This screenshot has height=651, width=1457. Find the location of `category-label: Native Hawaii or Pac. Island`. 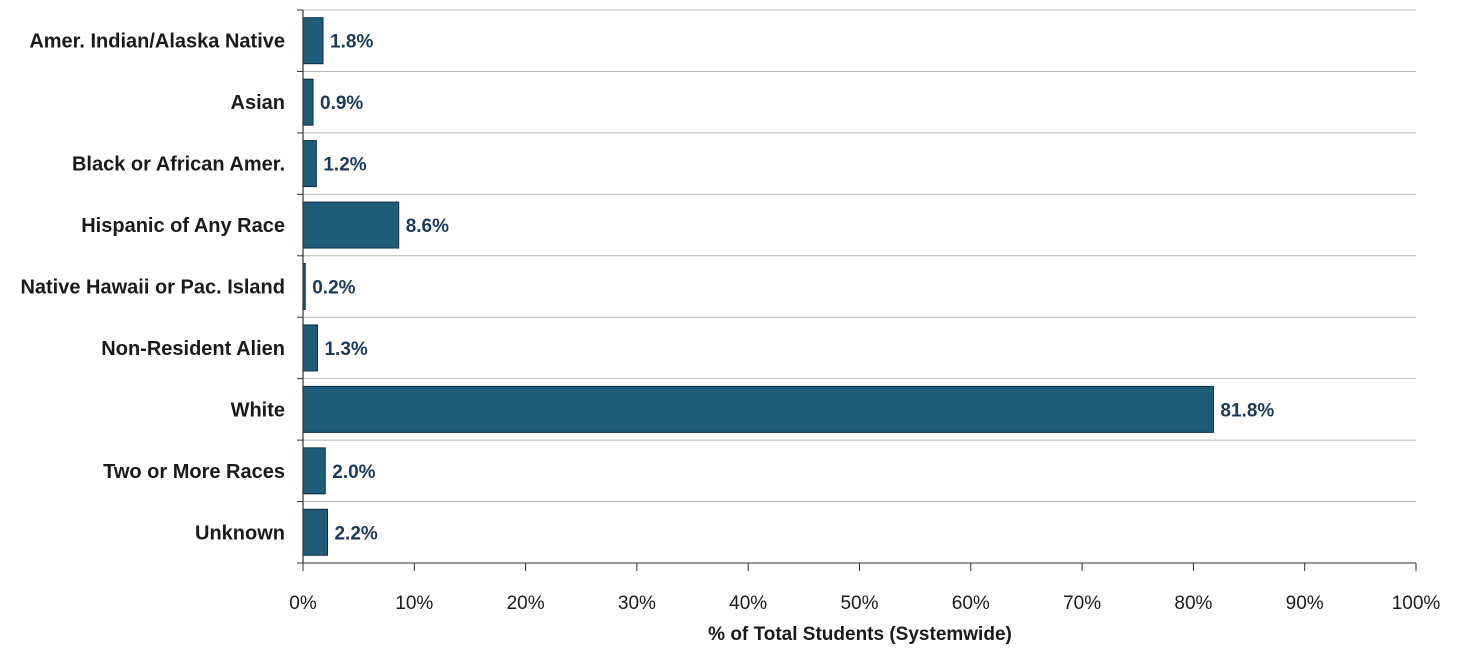

category-label: Native Hawaii or Pac. Island is located at coordinates (152, 288).